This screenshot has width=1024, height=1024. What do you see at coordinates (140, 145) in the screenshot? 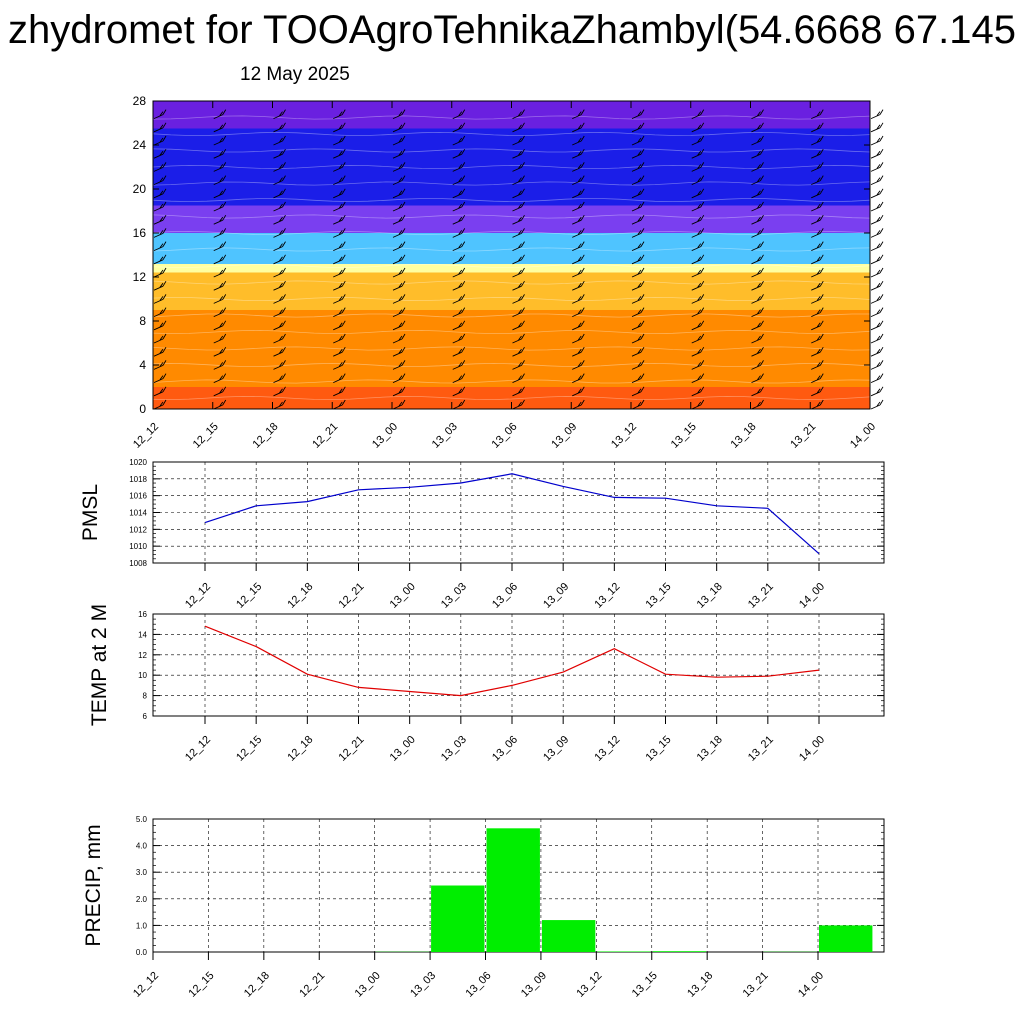
I see `y-tick-label: 24` at bounding box center [140, 145].